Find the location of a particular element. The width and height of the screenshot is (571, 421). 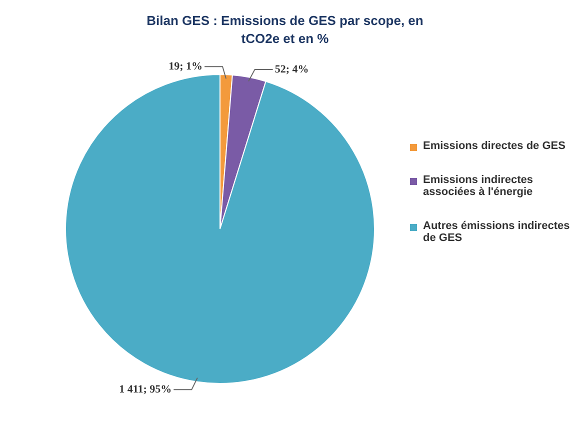

data-label: 1 411; 95% is located at coordinates (145, 390).